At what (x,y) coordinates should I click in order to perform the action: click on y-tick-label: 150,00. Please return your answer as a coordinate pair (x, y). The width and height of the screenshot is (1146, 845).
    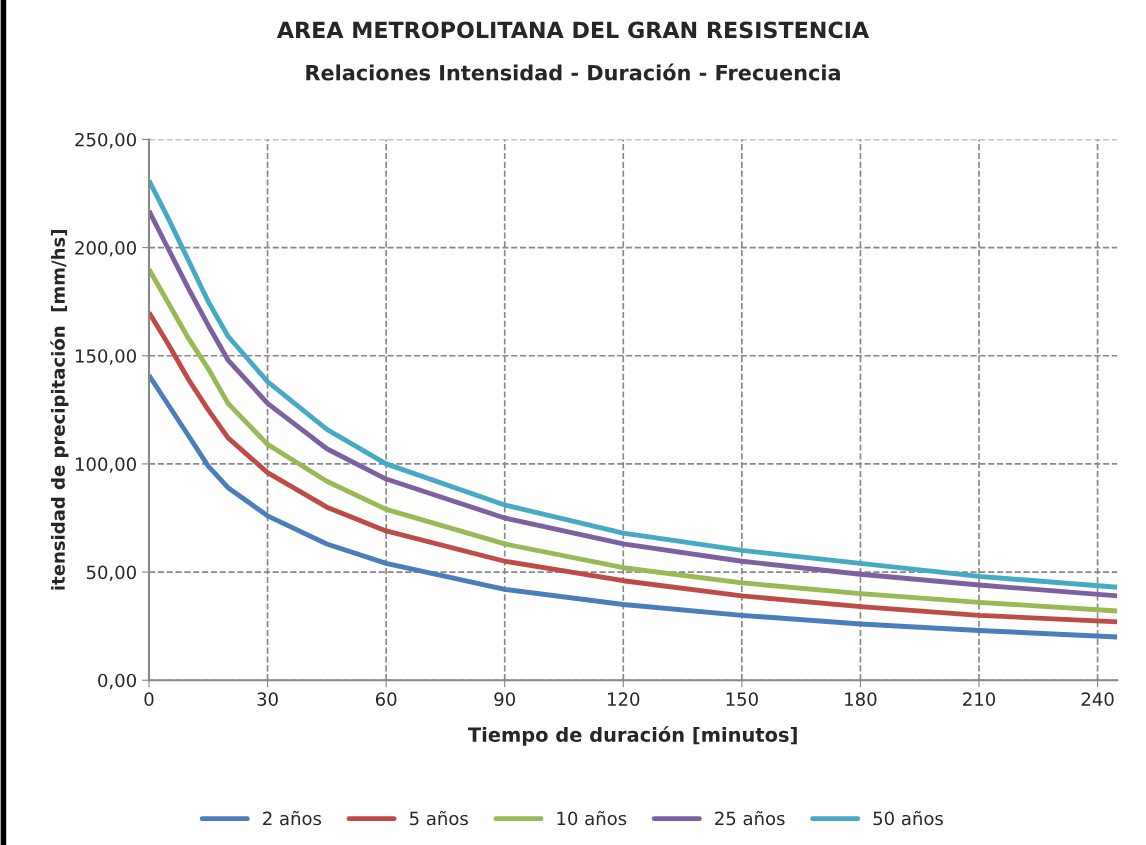
    Looking at the image, I should click on (105, 357).